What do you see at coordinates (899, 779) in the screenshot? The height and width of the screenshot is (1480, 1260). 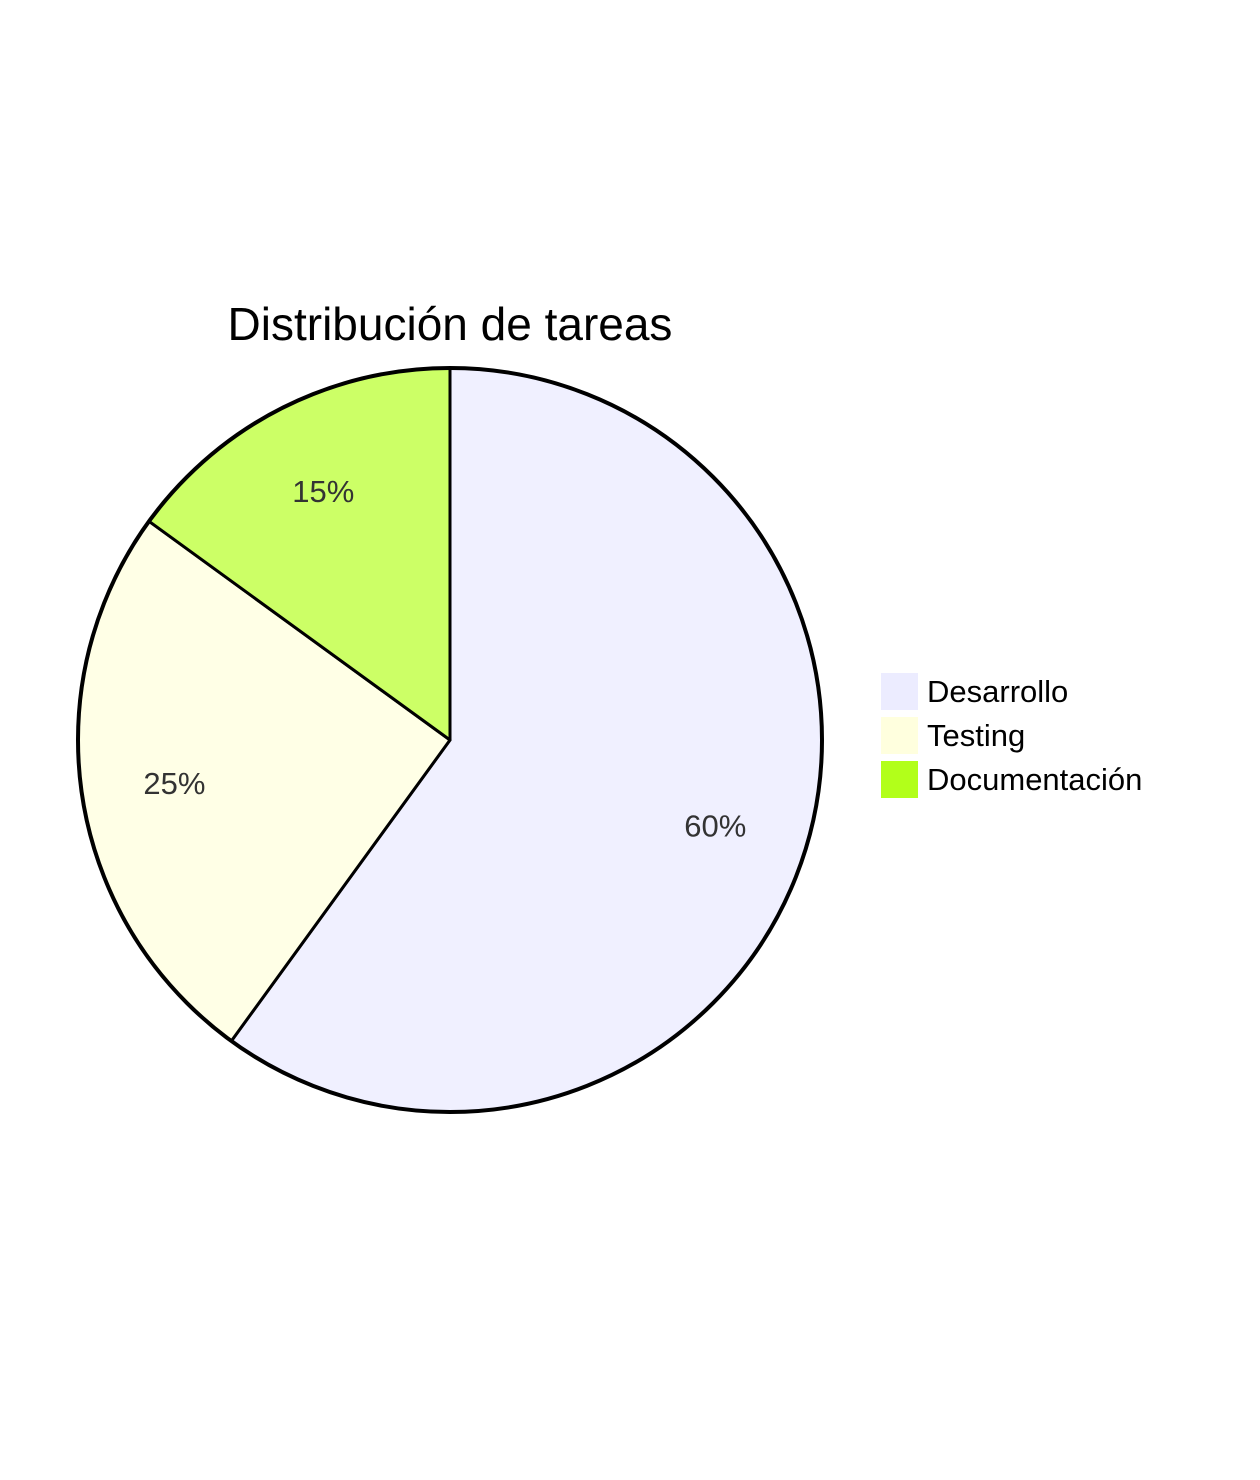 I see `legend-swatch-documentacion` at bounding box center [899, 779].